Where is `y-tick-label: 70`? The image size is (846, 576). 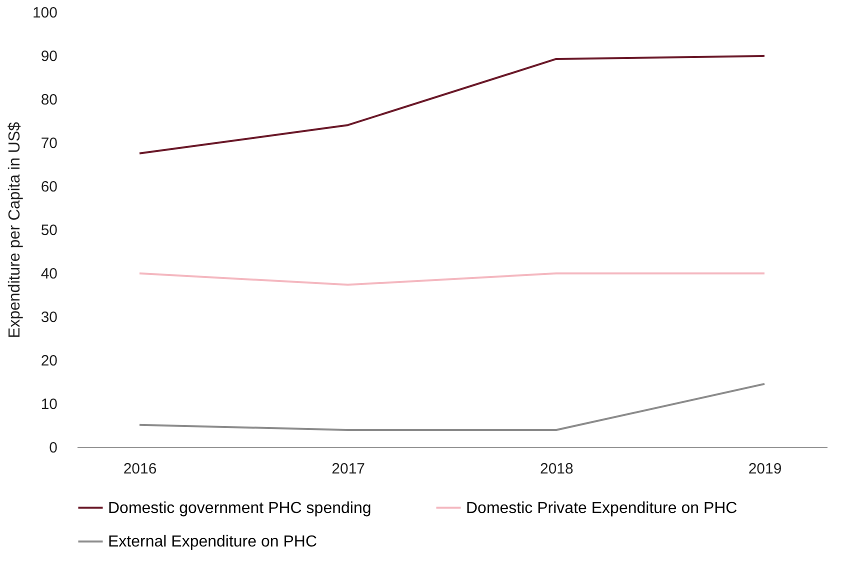 y-tick-label: 70 is located at coordinates (49, 143).